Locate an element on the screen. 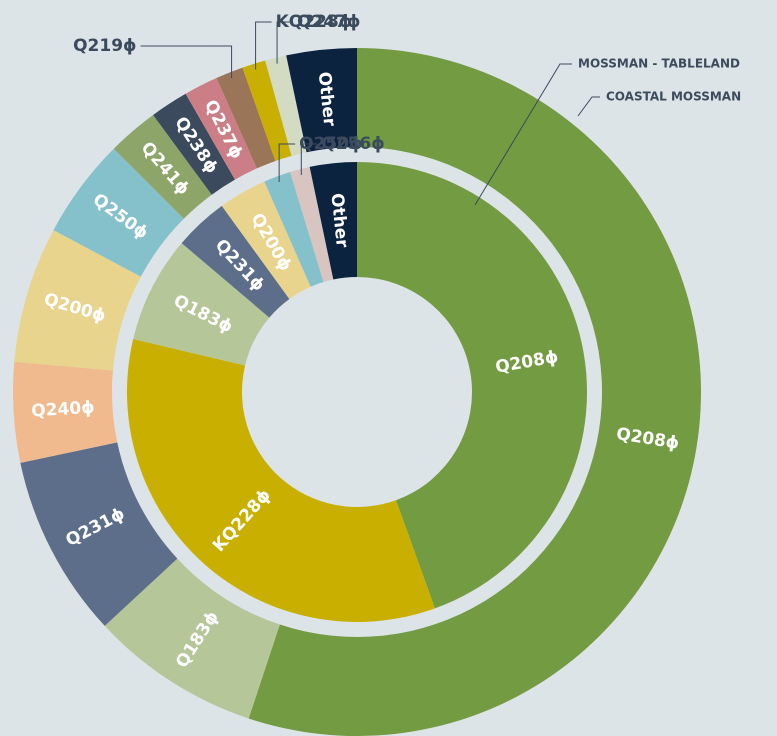 This screenshot has height=736, width=777. series-label: COASTAL MOSSMAN is located at coordinates (673, 97).